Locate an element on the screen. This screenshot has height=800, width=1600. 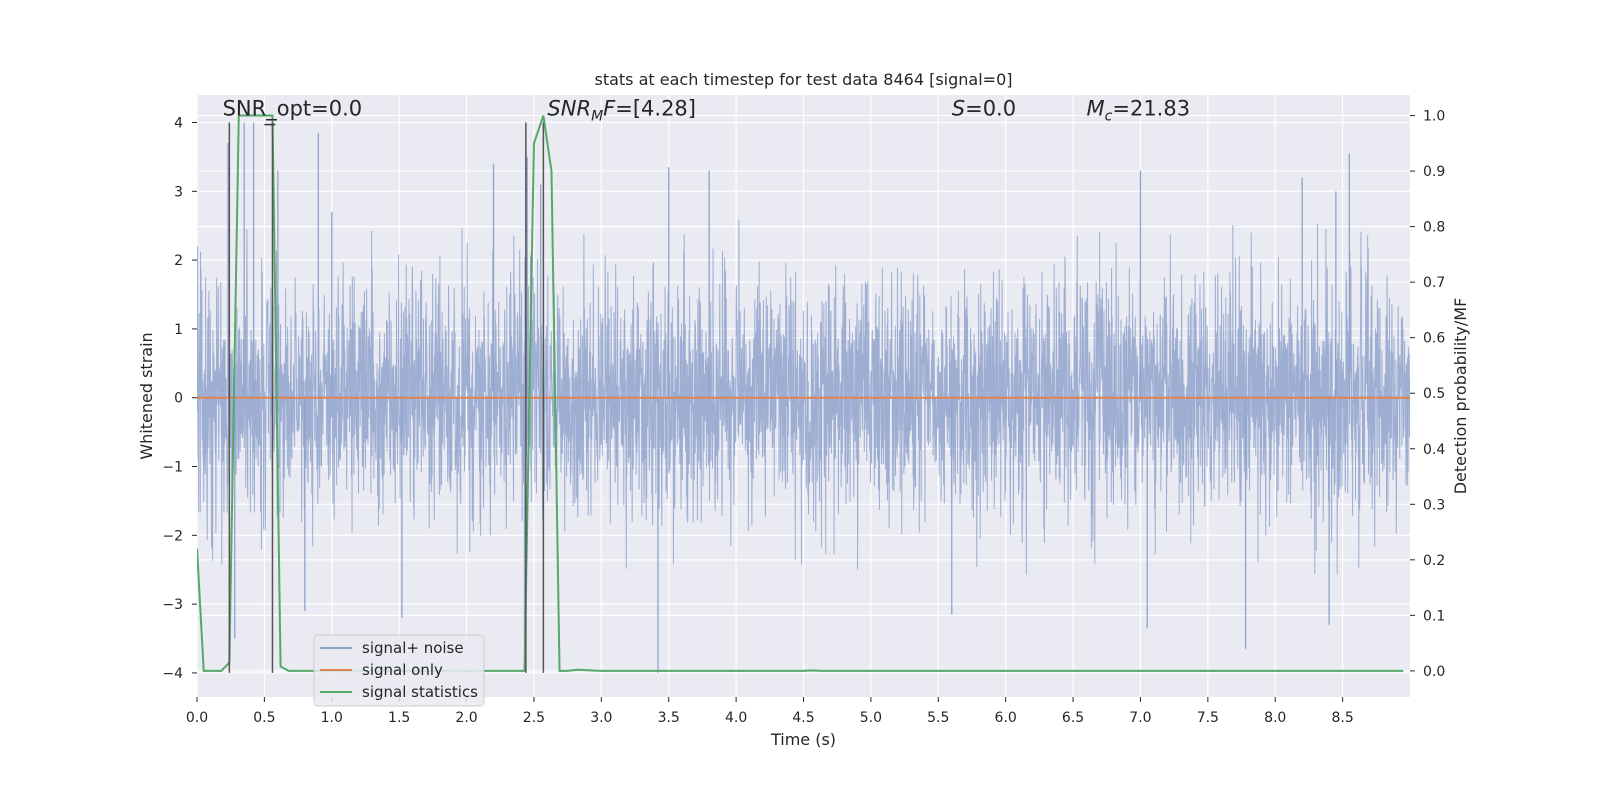
y-axis-left: 4 3 2 1 0 −1 −2 −3 −4 is located at coordinates (179, 399).